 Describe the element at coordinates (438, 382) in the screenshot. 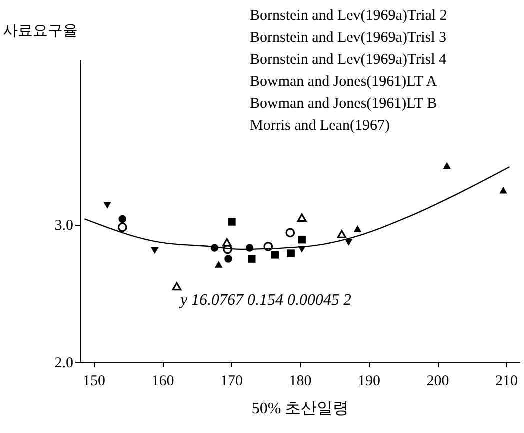

I see `x-tick-label: 200` at that location.